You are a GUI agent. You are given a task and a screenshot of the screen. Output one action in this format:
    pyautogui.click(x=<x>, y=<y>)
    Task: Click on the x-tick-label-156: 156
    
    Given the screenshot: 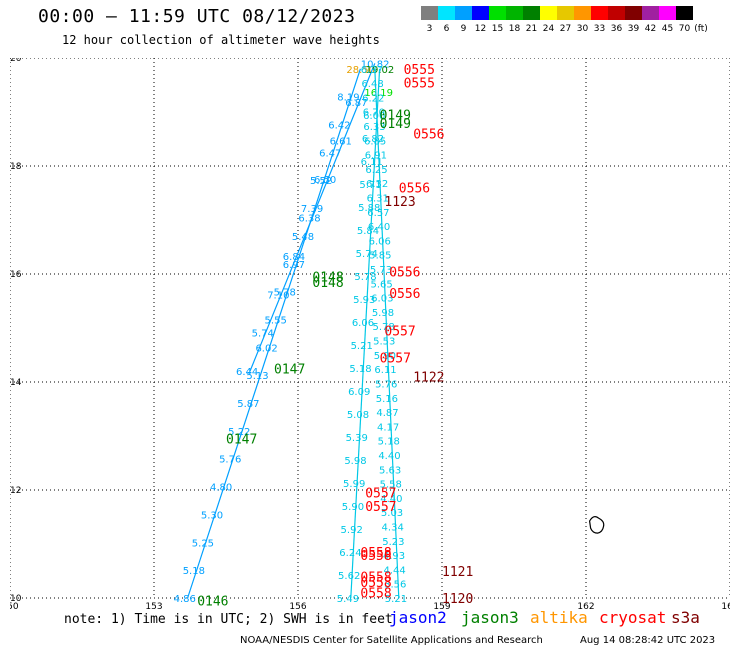 What is the action you would take?
    pyautogui.click(x=297, y=607)
    